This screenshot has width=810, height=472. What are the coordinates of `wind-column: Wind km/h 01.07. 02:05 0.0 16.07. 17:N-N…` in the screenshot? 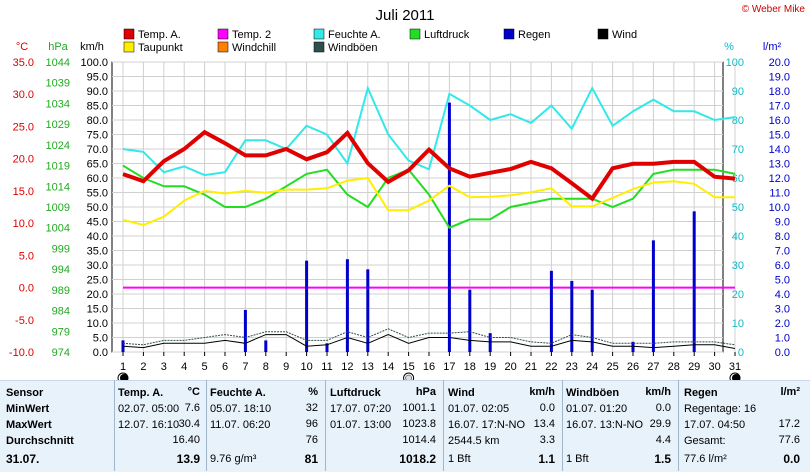 It's located at (503, 429).